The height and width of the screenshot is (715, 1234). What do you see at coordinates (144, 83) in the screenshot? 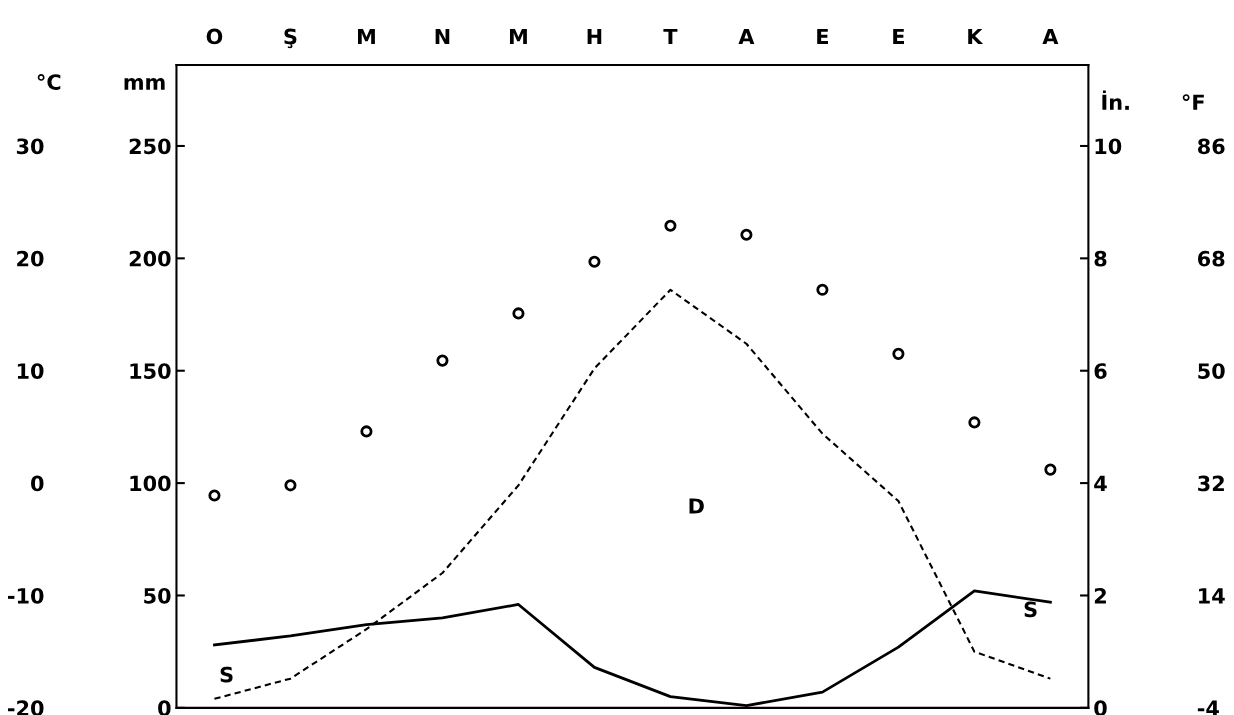
I see `y-axis-title: mm` at bounding box center [144, 83].